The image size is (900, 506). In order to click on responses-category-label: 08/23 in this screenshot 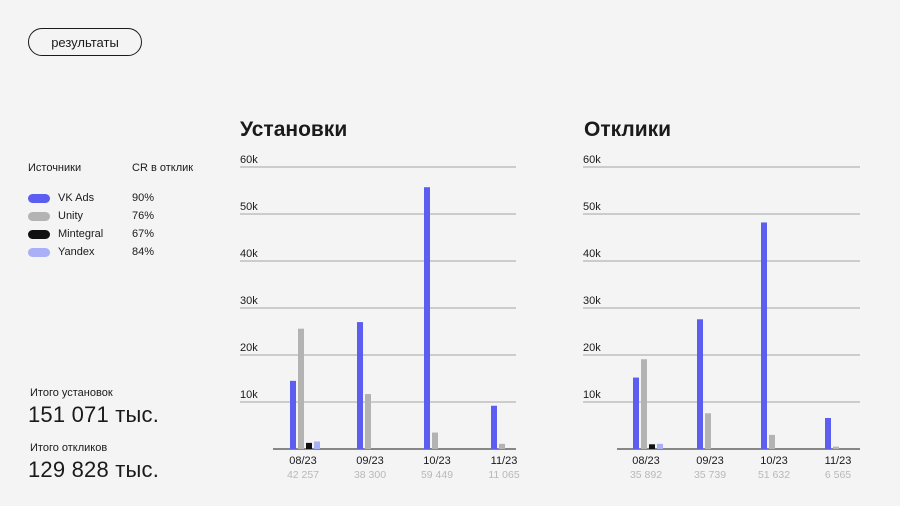, I will do `click(646, 461)`.